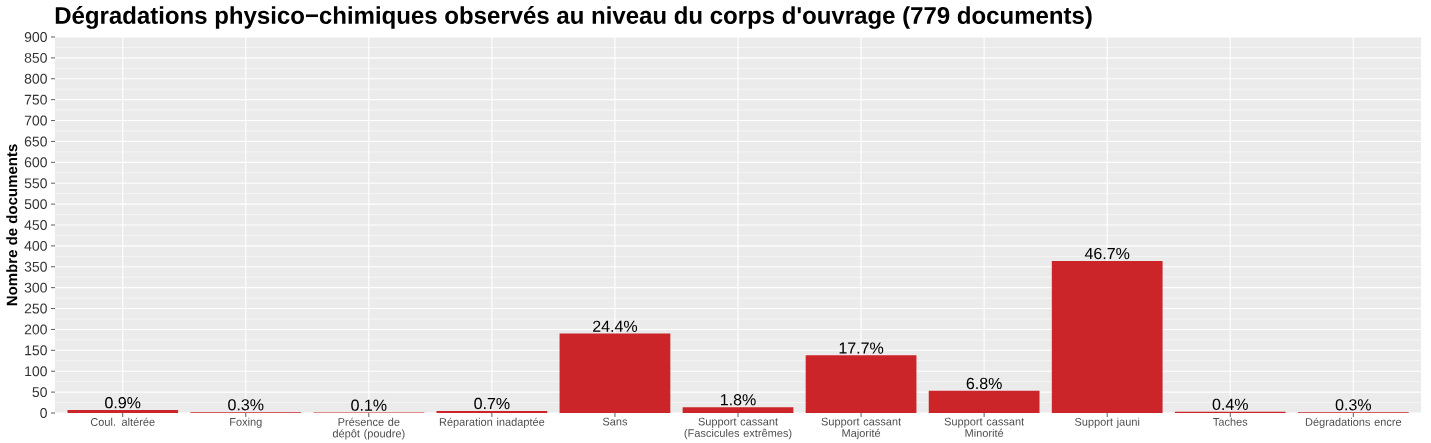 The width and height of the screenshot is (1431, 443). I want to click on y-tick-label: 500, so click(35, 204).